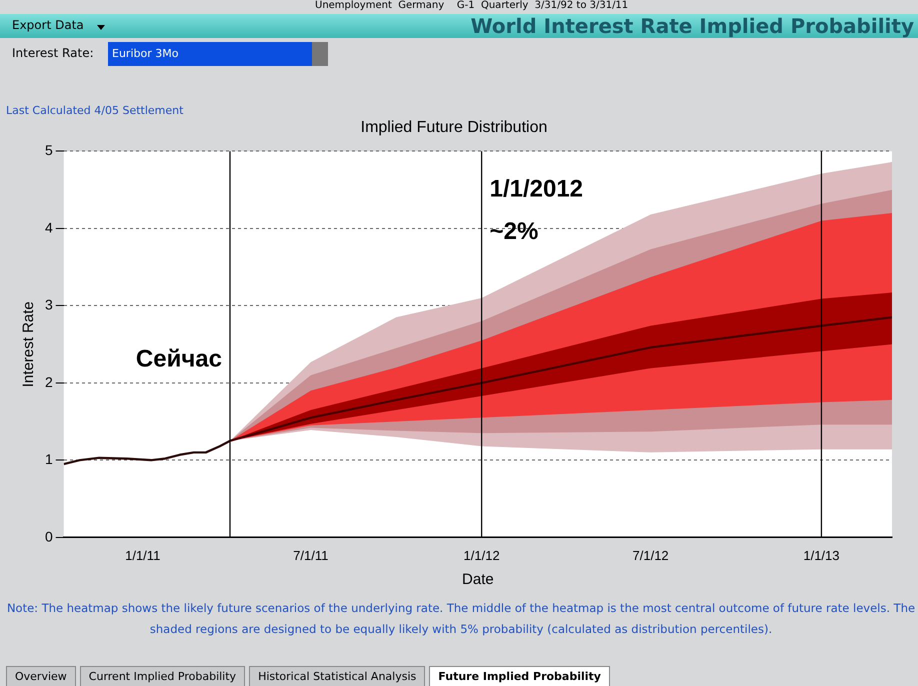 This screenshot has width=918, height=686. What do you see at coordinates (218, 54) in the screenshot?
I see `dropdown-field: Euribor 3Mo` at bounding box center [218, 54].